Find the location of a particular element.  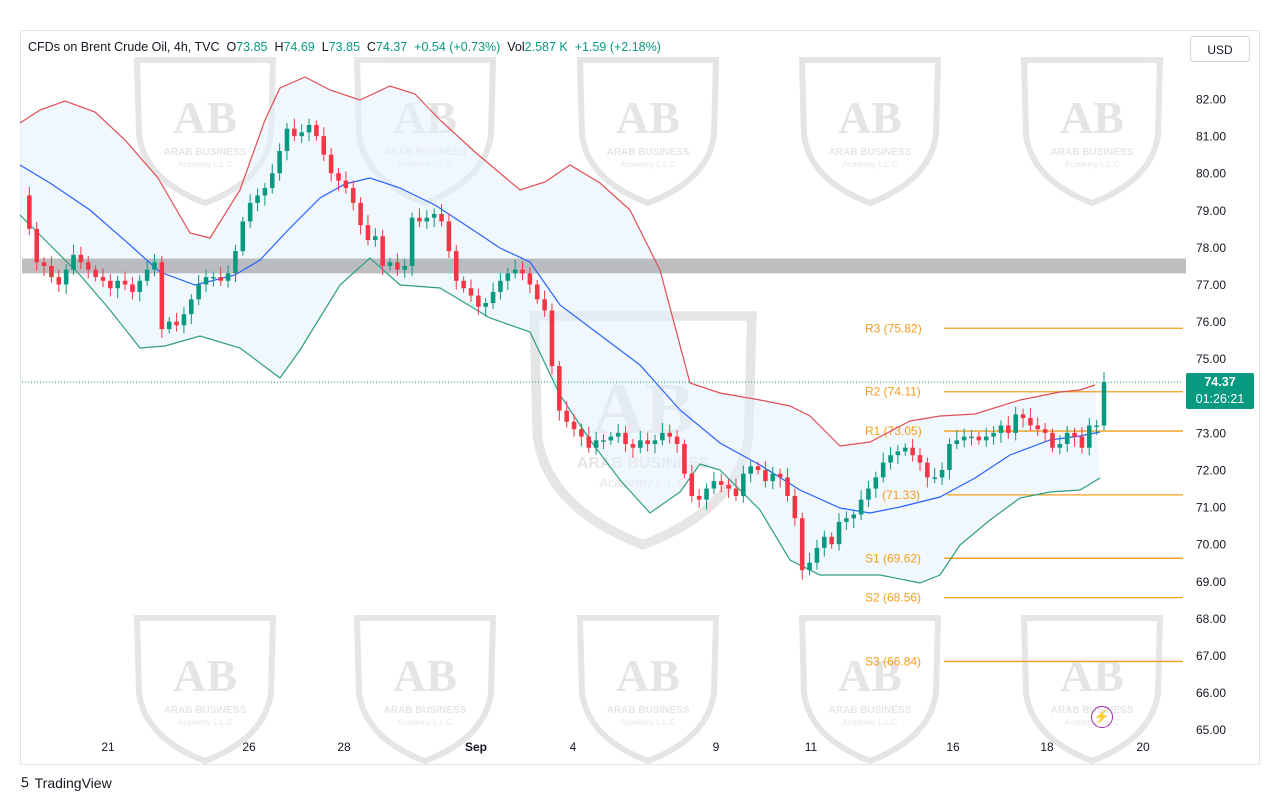

y-tick-label: 66.00 is located at coordinates (1211, 693).